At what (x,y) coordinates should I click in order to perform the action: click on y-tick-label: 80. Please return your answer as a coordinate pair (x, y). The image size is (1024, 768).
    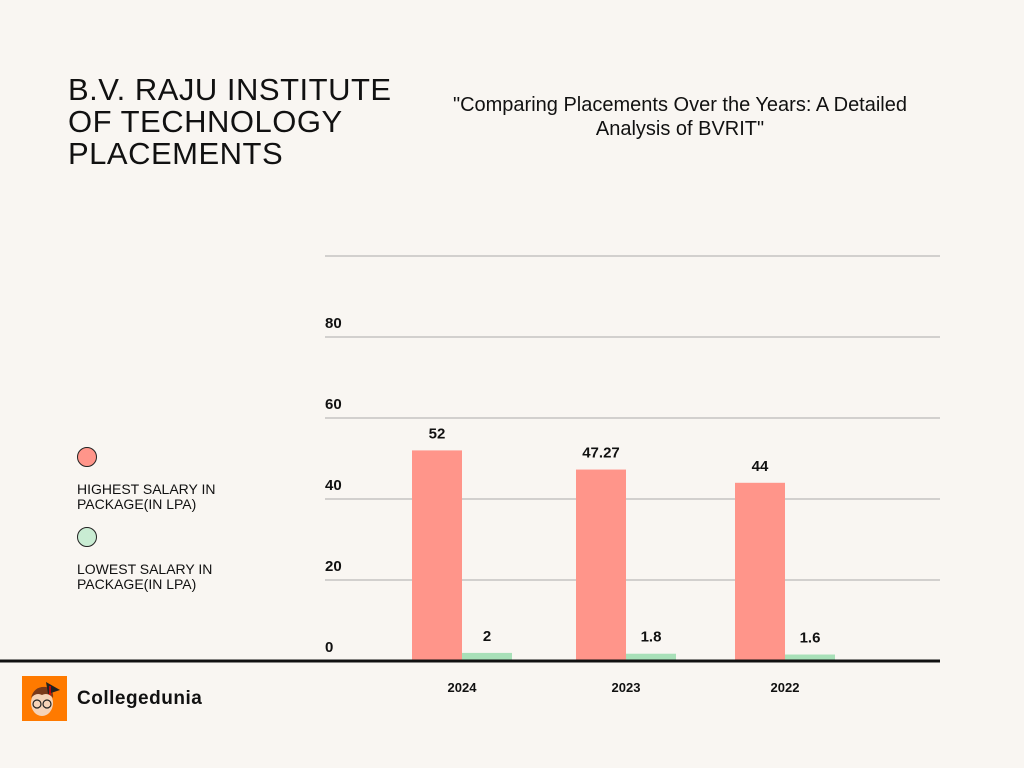
    Looking at the image, I should click on (333, 323).